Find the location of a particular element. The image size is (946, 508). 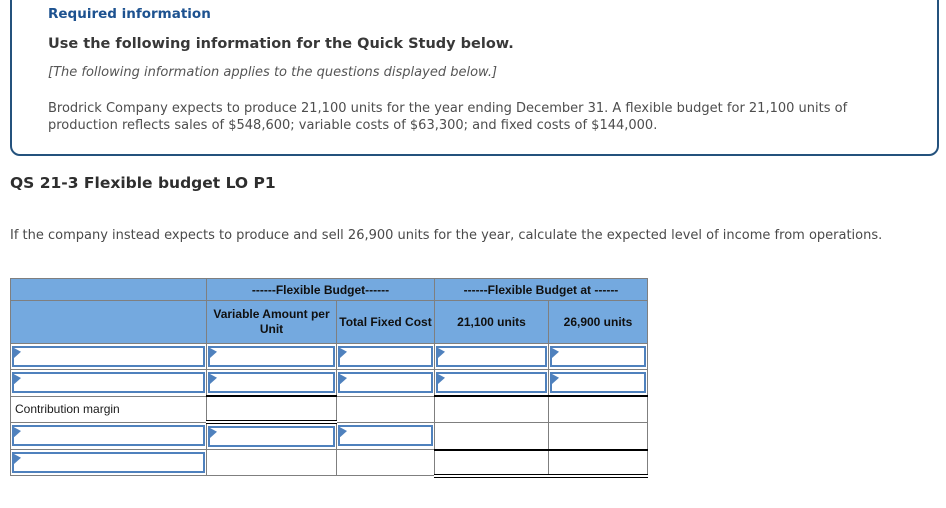

question-heading: QS 21-3 Flexible budget LO P1 is located at coordinates (143, 183).